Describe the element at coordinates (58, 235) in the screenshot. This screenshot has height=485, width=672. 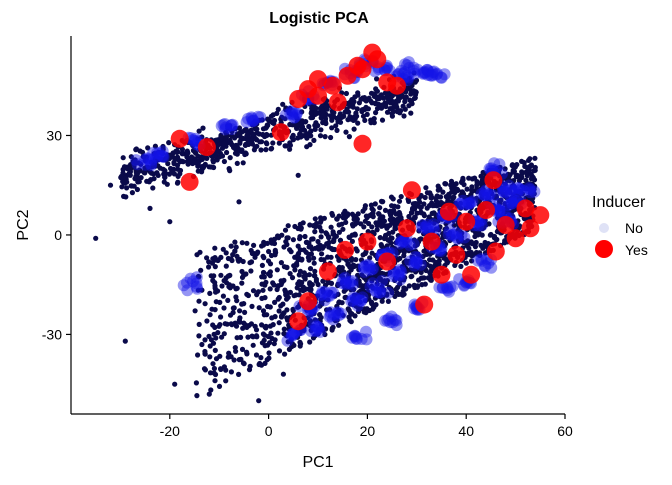
I see `y-tick-label: 0` at that location.